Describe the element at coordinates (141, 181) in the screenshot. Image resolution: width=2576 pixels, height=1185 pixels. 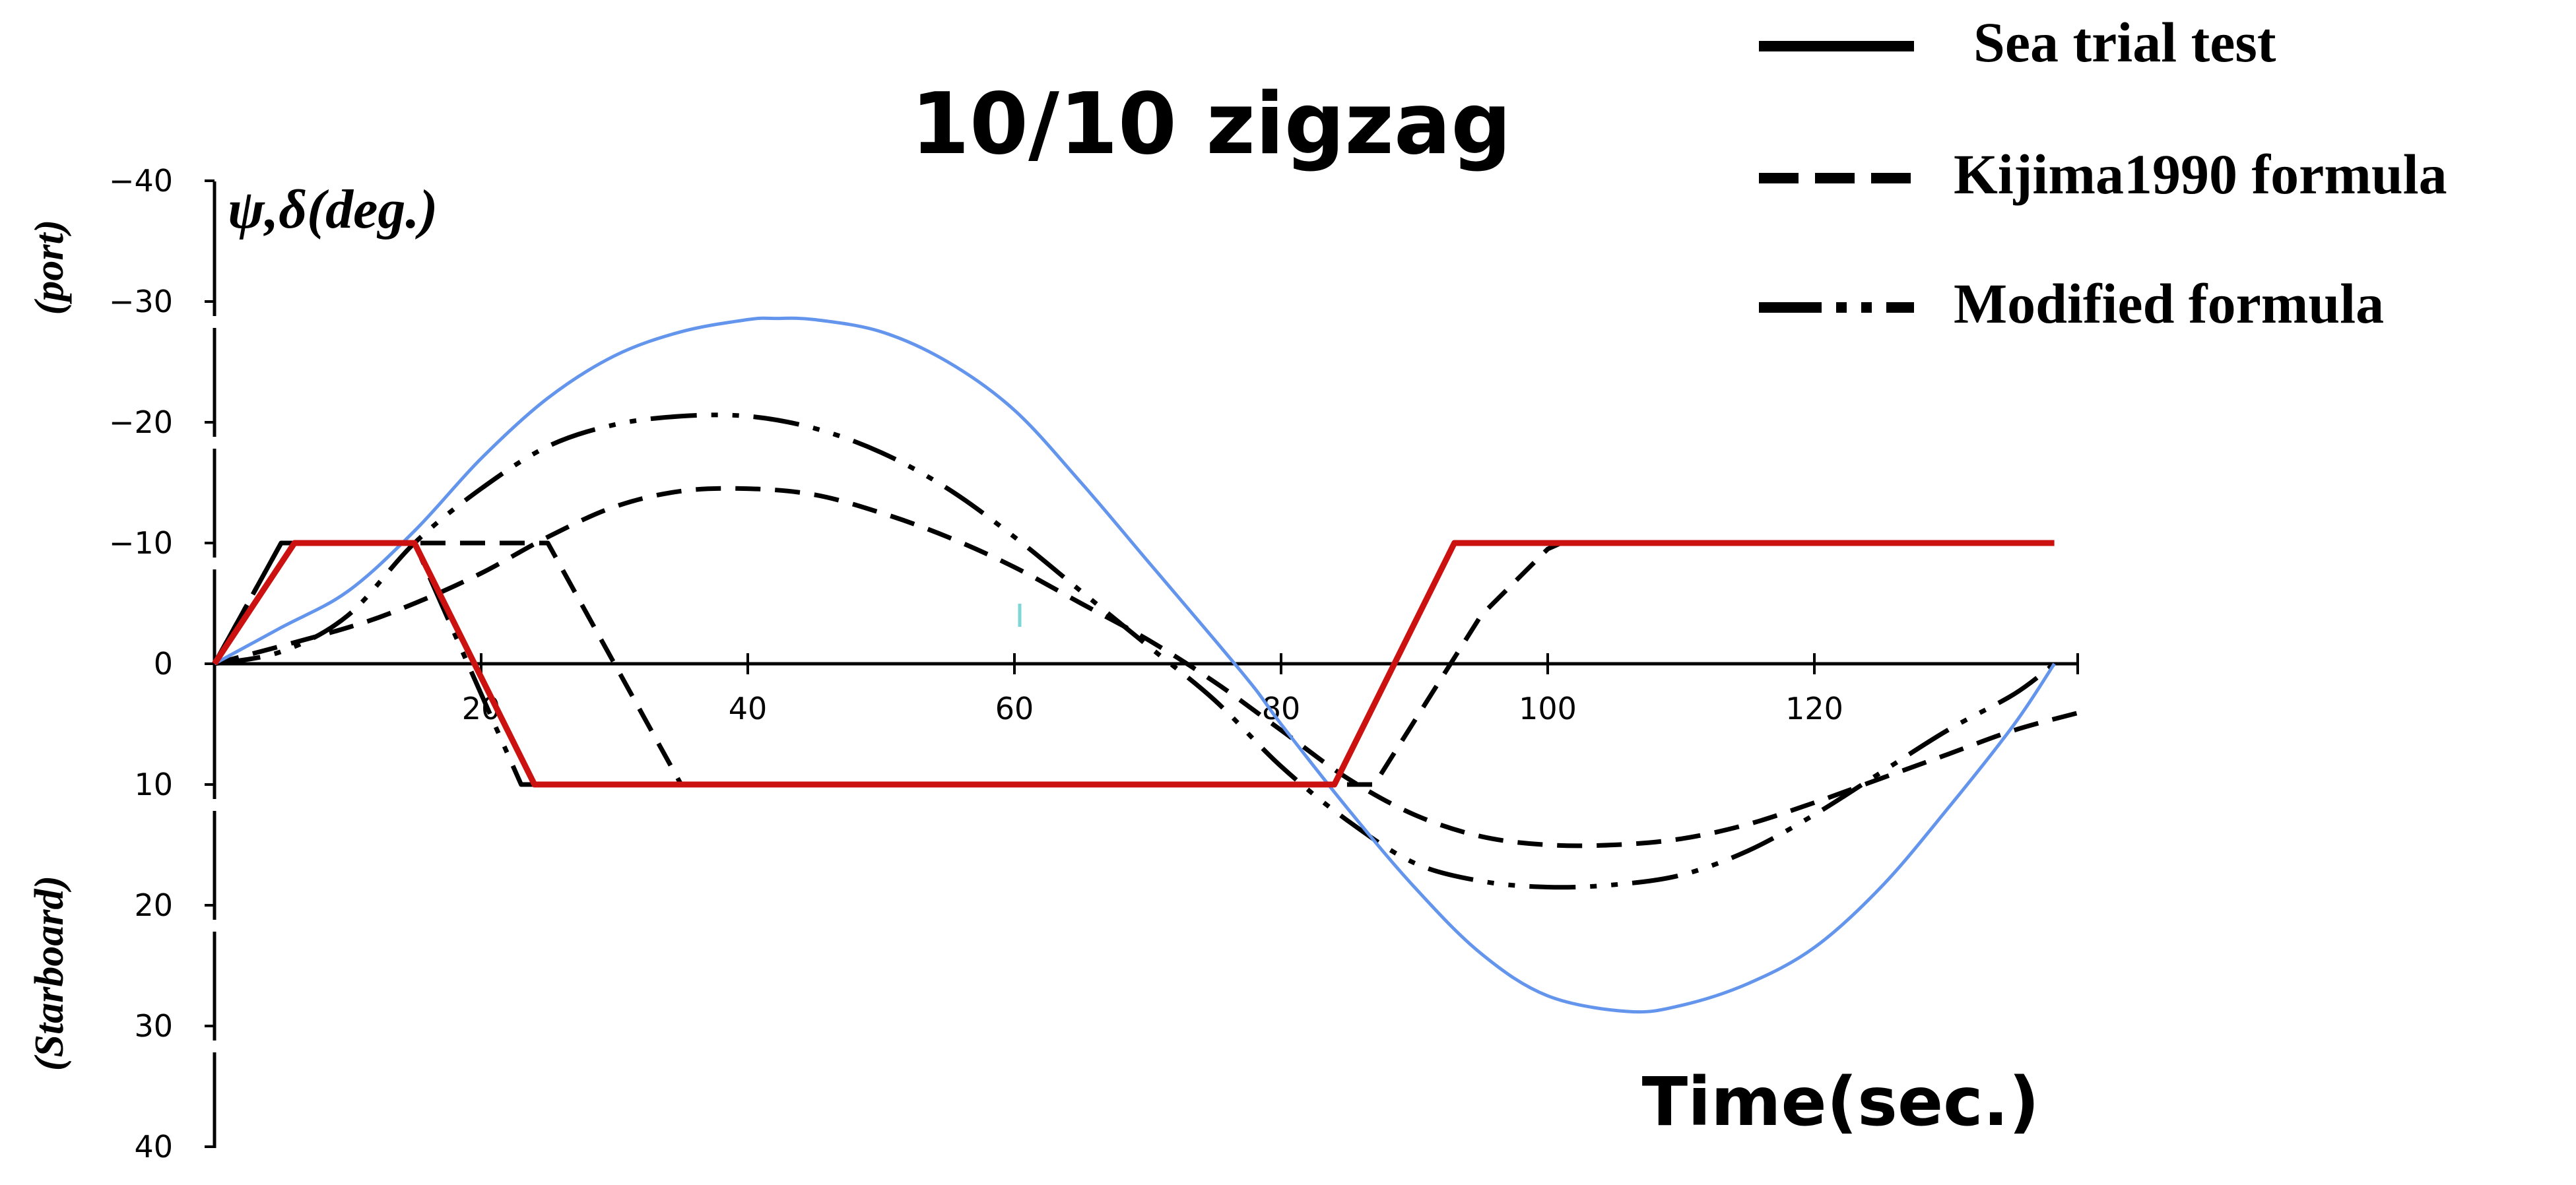
I see `y-tick-label: −40` at that location.